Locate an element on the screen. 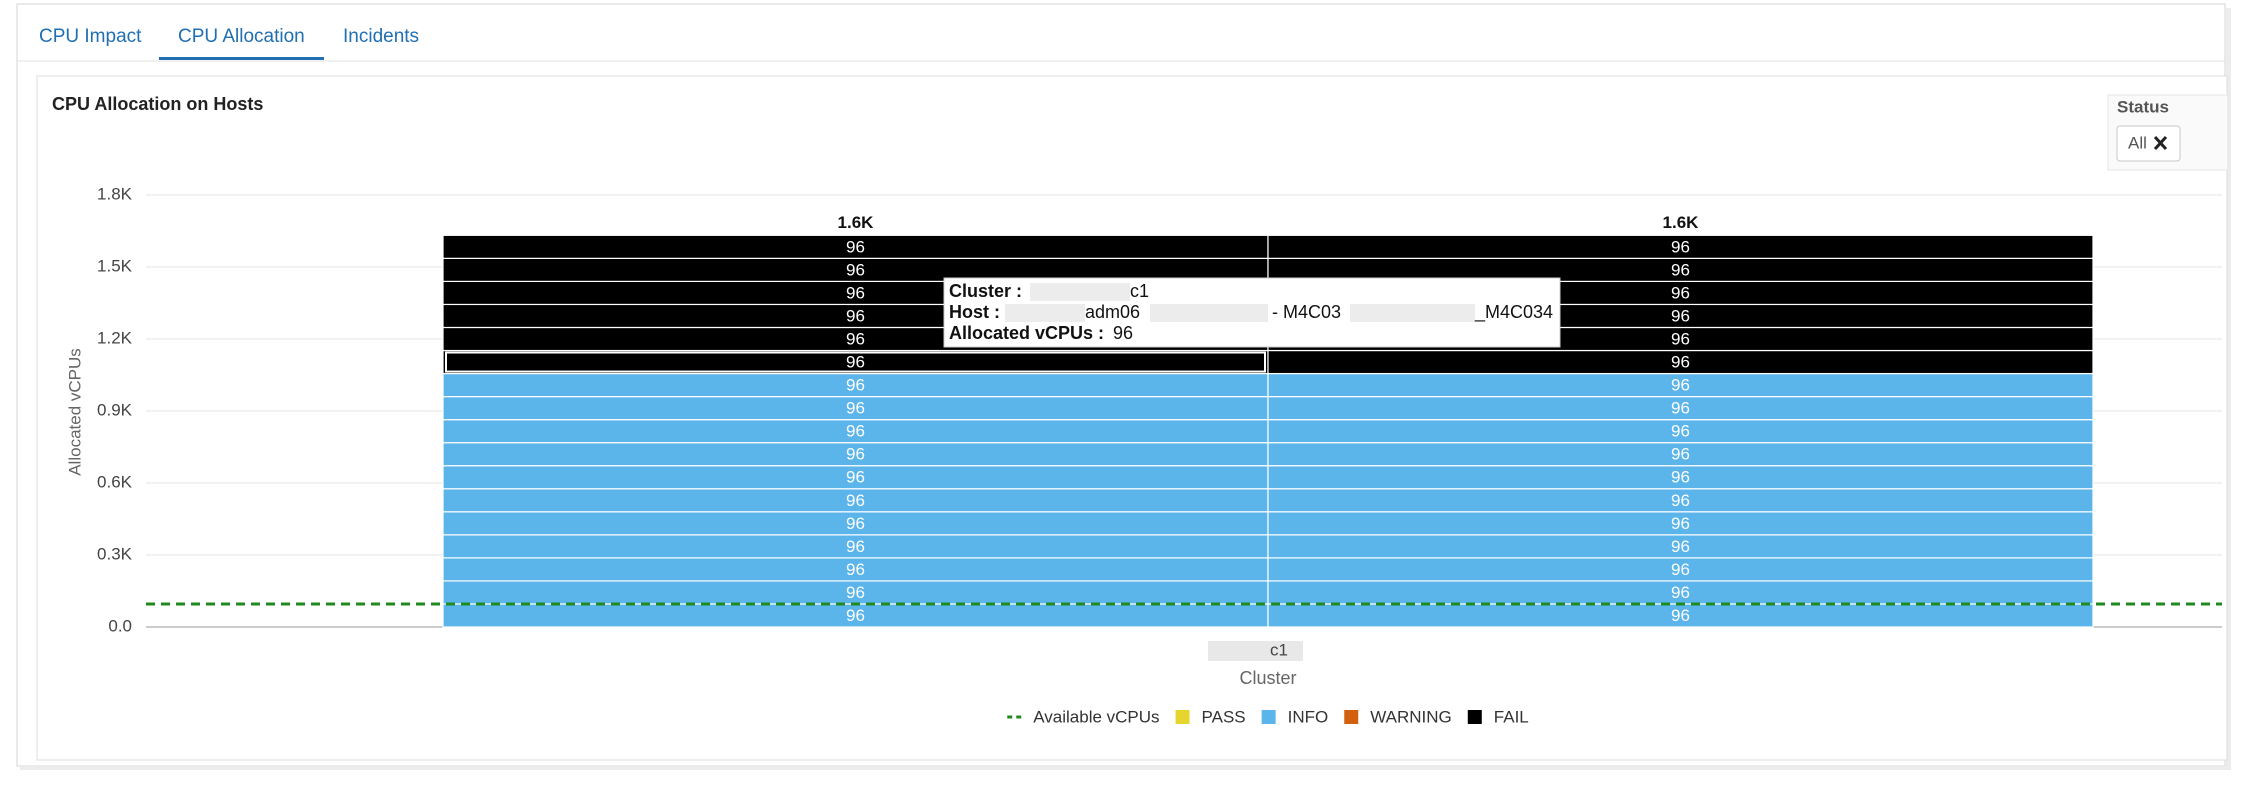 The image size is (2248, 788). chart-title: CPU Allocation on Hosts is located at coordinates (157, 104).